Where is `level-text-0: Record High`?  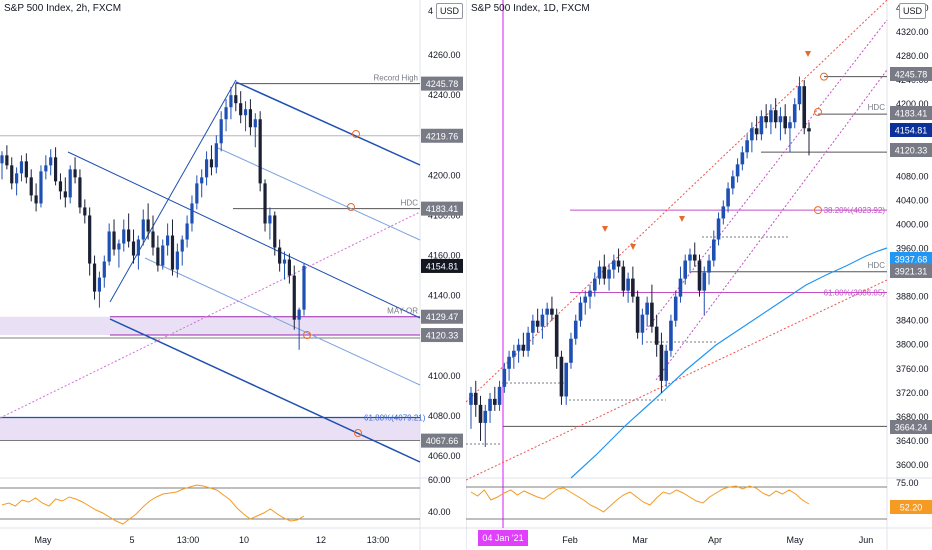
level-text-0: Record High is located at coordinates (396, 78).